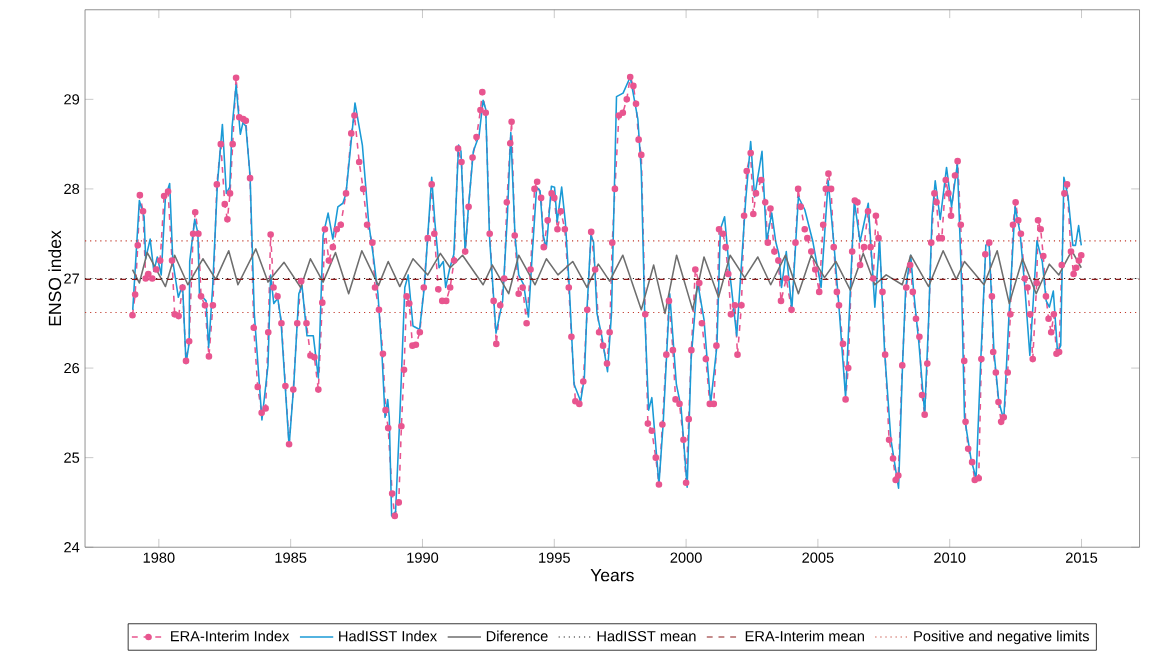  Describe the element at coordinates (55, 278) in the screenshot. I see `y-axis-title: ENSO index` at that location.